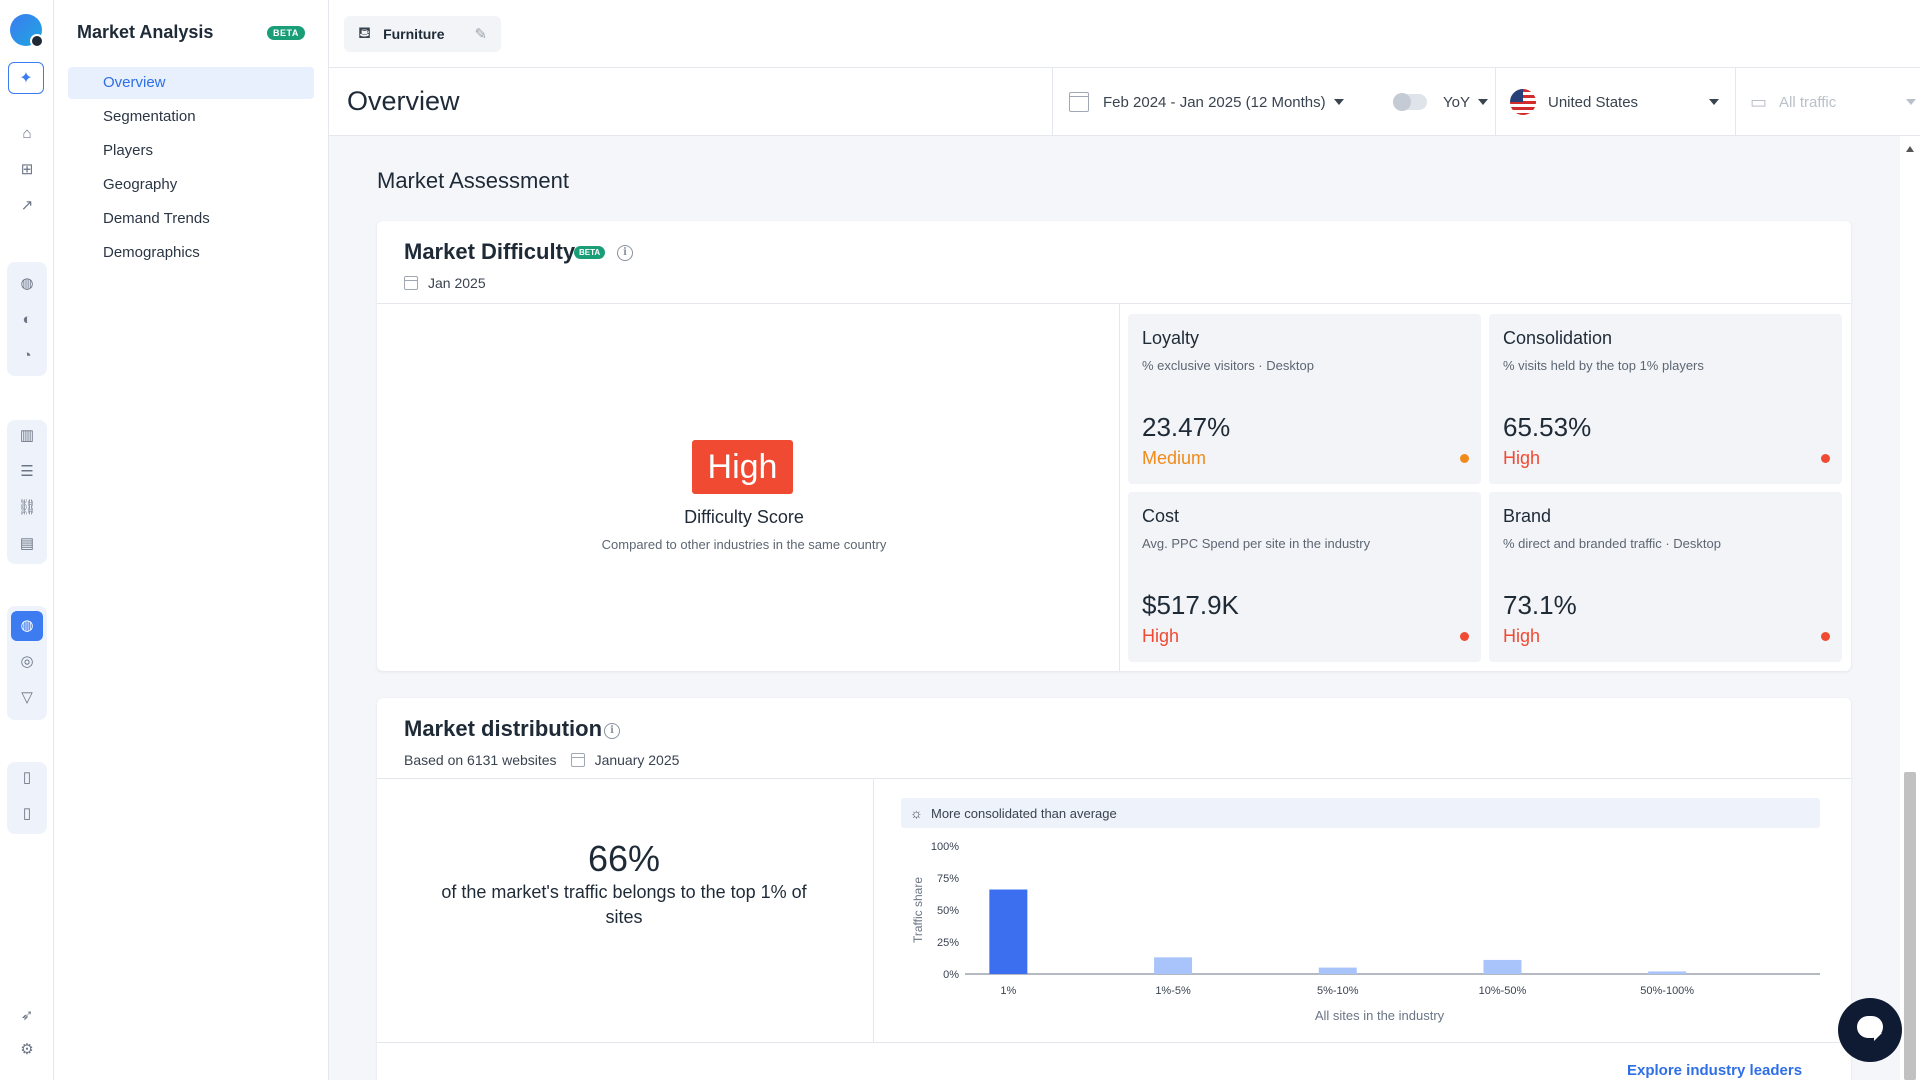 This screenshot has height=1080, width=1920. Describe the element at coordinates (1759, 101) in the screenshot. I see `devices-icon: ▭` at that location.